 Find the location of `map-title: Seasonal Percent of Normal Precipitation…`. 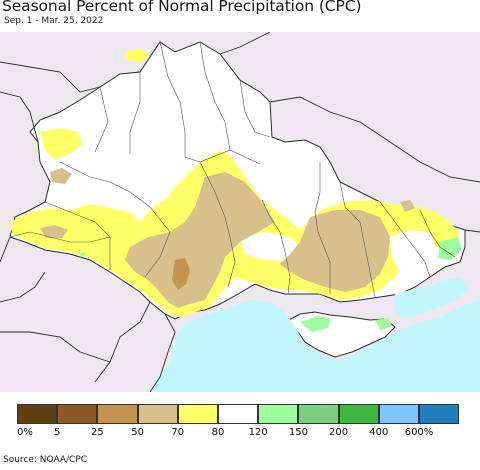

map-title: Seasonal Percent of Normal Precipitation… is located at coordinates (182, 7).